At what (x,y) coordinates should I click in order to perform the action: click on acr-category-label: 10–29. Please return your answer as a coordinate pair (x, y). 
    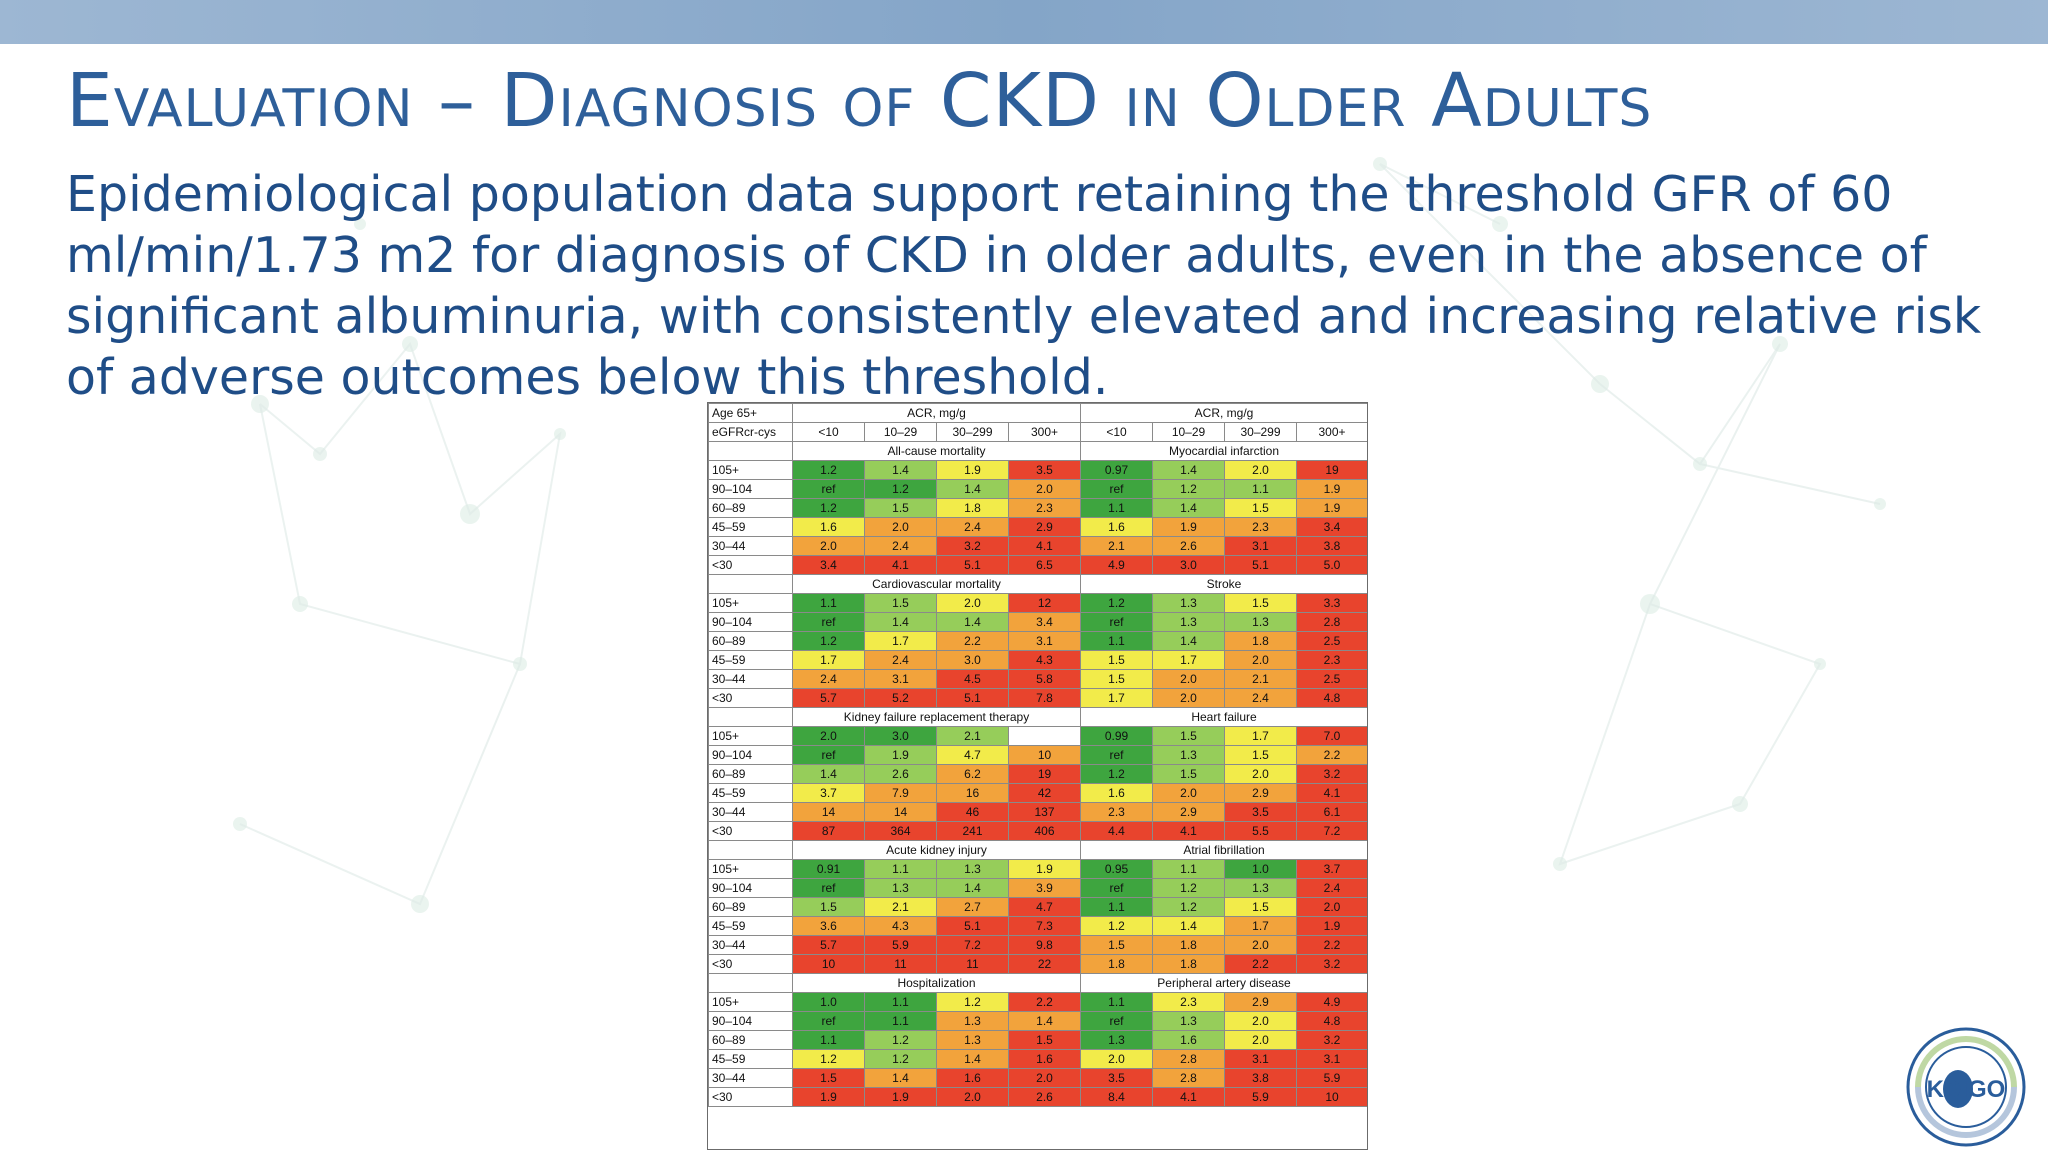
    Looking at the image, I should click on (900, 432).